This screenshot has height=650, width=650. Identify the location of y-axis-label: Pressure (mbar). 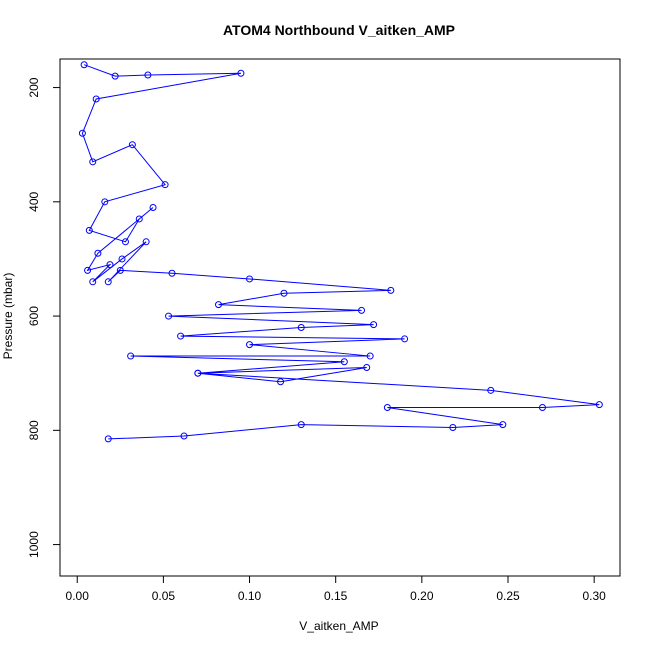
(8, 316).